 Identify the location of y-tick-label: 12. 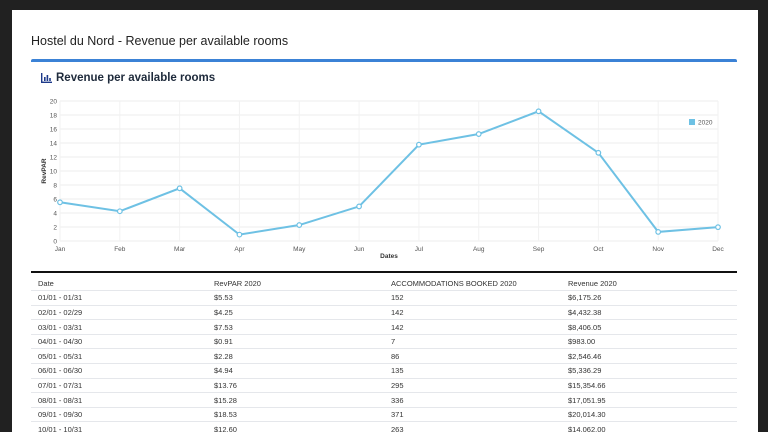
(54, 157).